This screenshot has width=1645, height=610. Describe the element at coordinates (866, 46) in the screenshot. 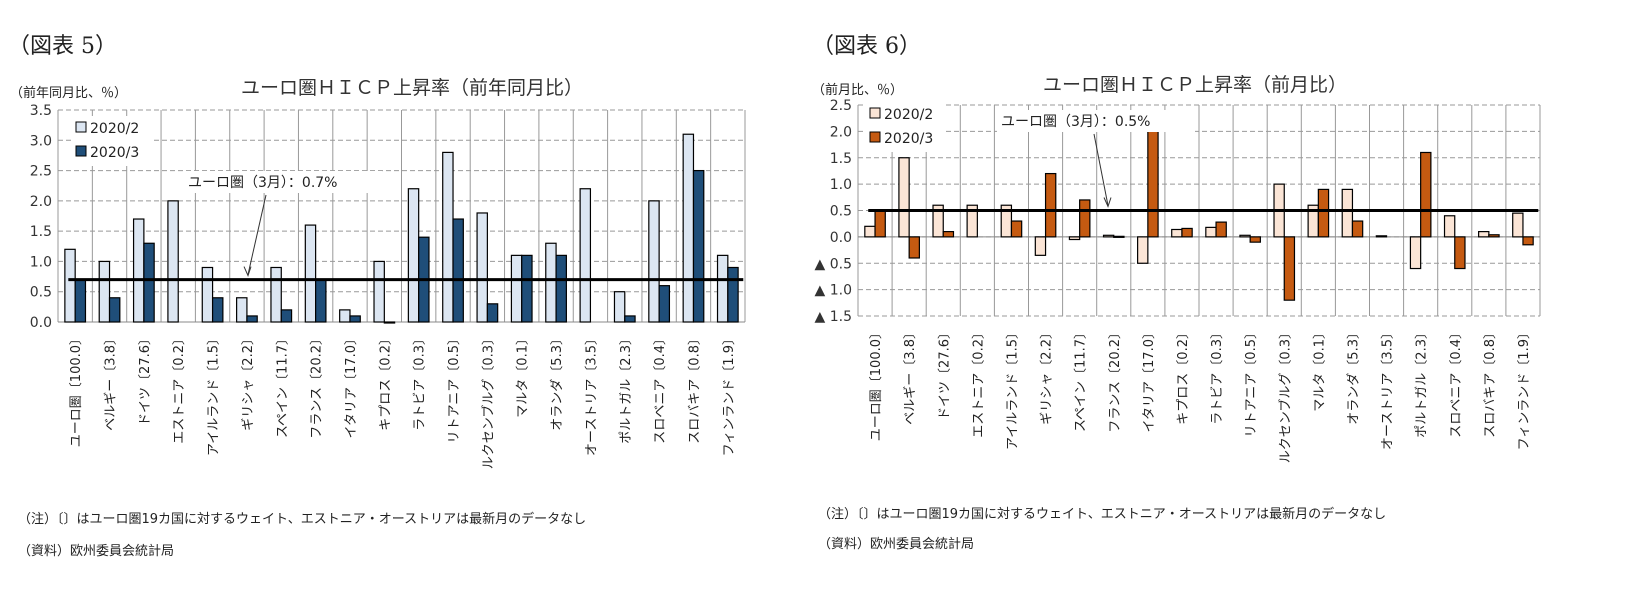

I see `figure-6-label: （図表 6）` at that location.